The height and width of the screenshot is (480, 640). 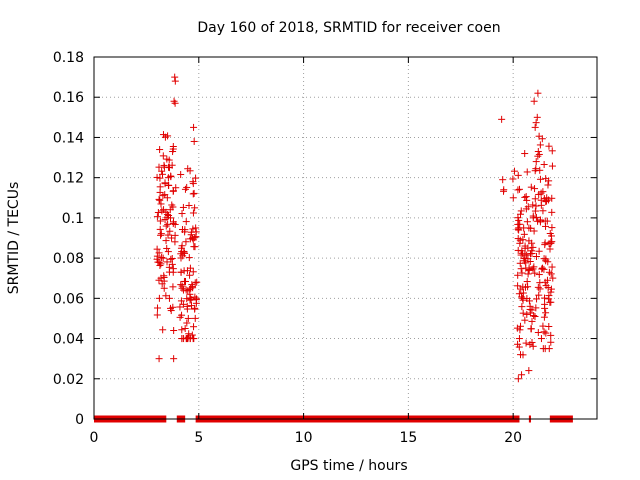 What do you see at coordinates (68, 380) in the screenshot?
I see `y-tick-label: 0.02` at bounding box center [68, 380].